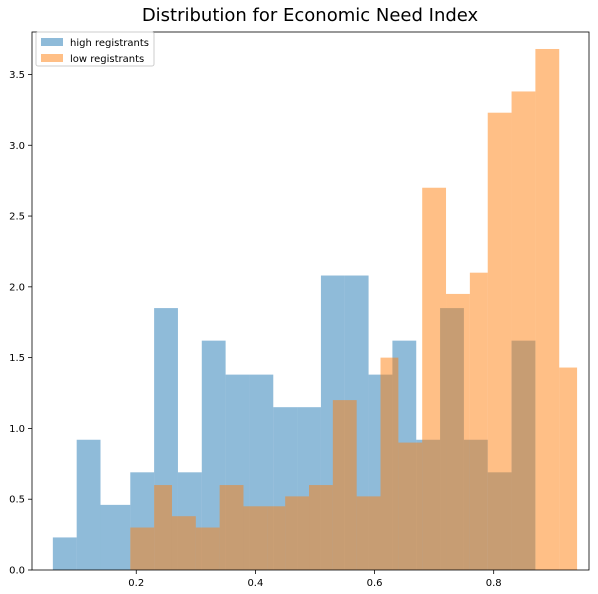  Describe the element at coordinates (494, 583) in the screenshot. I see `x-tick-label: 0.8` at that location.